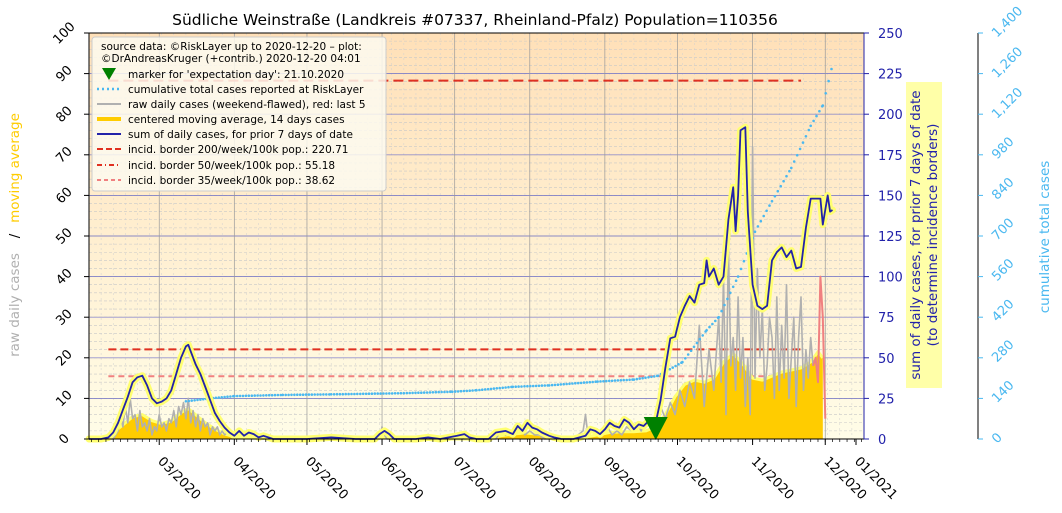 The image size is (1062, 513). What do you see at coordinates (231, 181) in the screenshot?
I see `legend-item-b35: incid. border 35/week/100k pop.: 38.62` at bounding box center [231, 181].